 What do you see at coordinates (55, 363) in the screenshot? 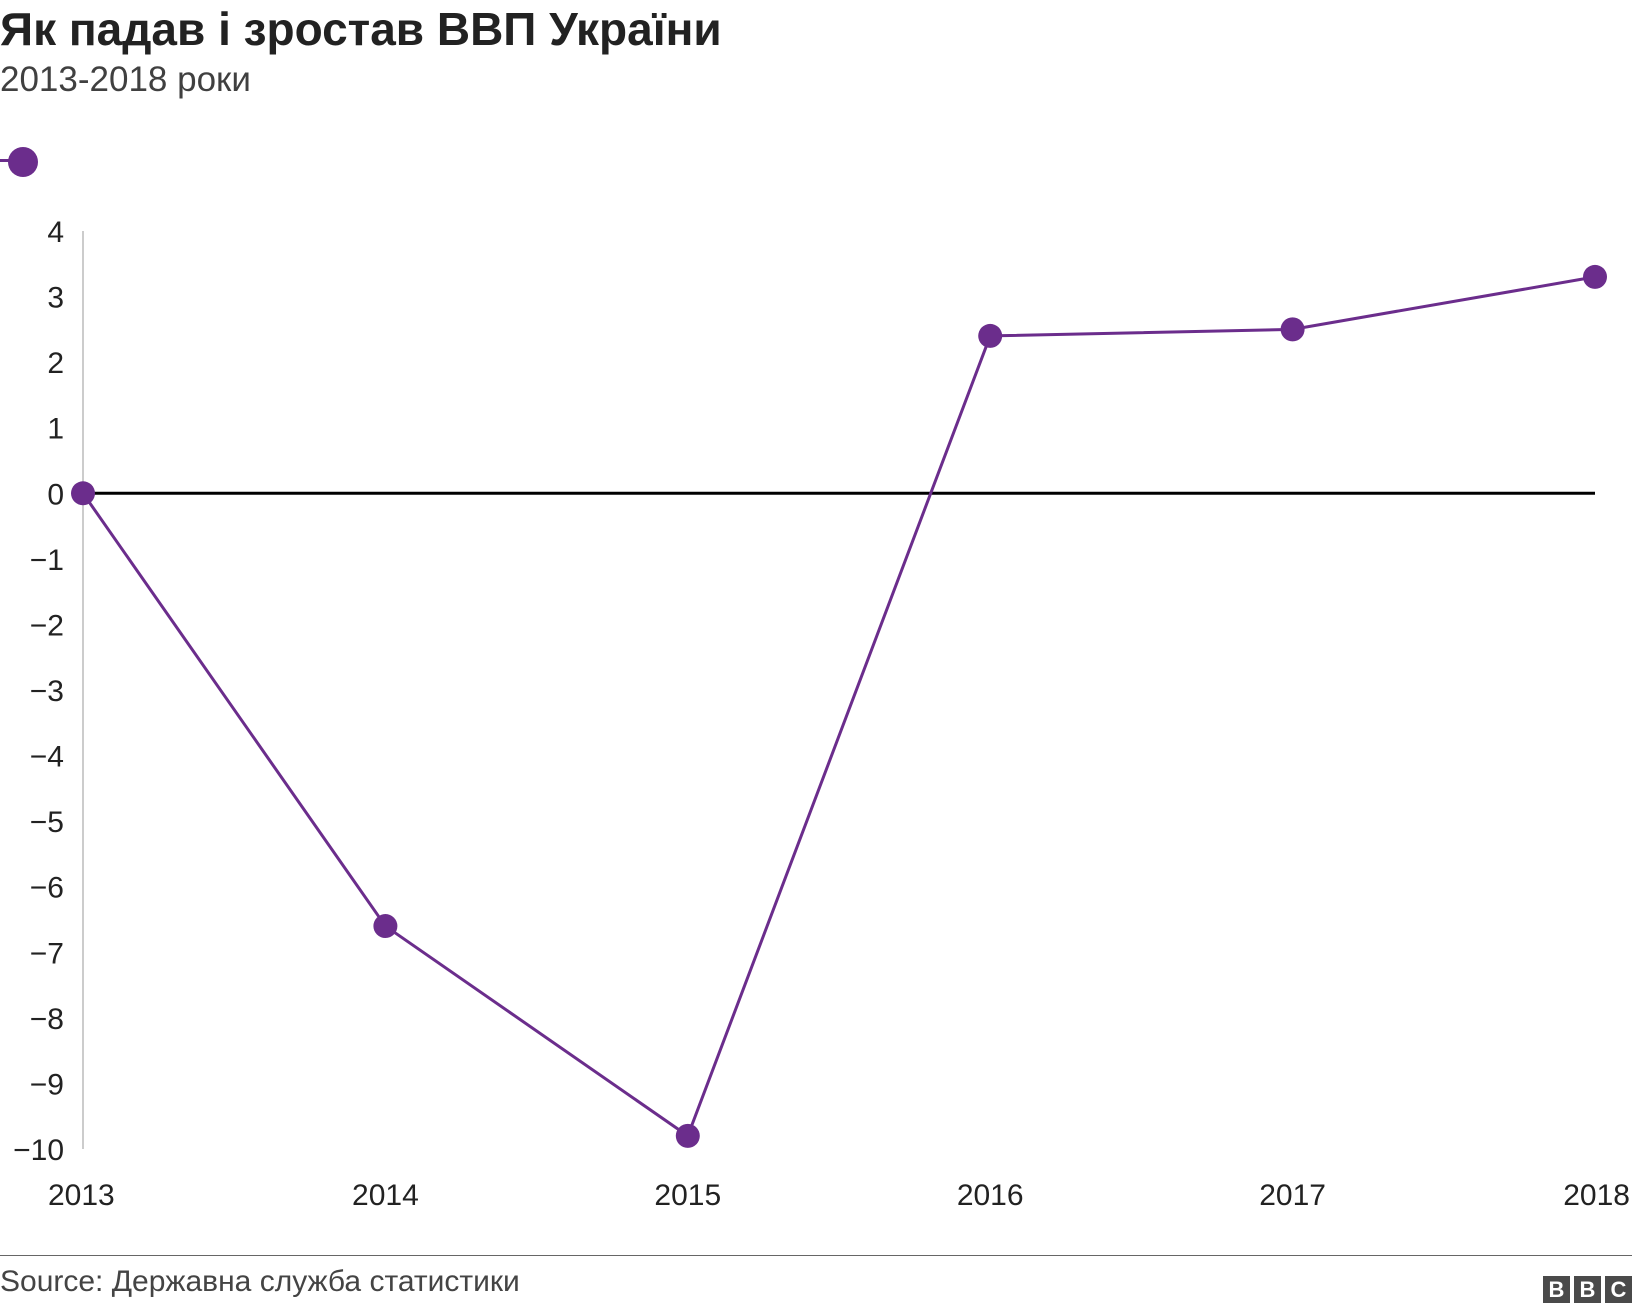
I see `y-tick-label: 2` at bounding box center [55, 363].